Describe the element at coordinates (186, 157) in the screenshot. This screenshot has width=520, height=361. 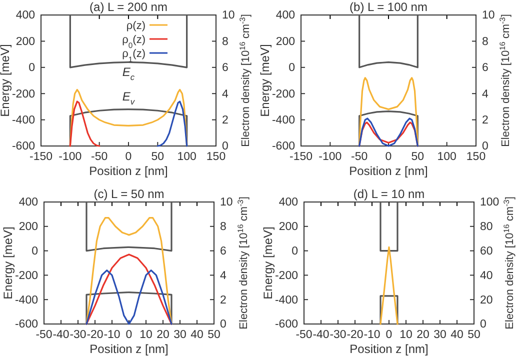
I see `x-tick-label: 100` at that location.